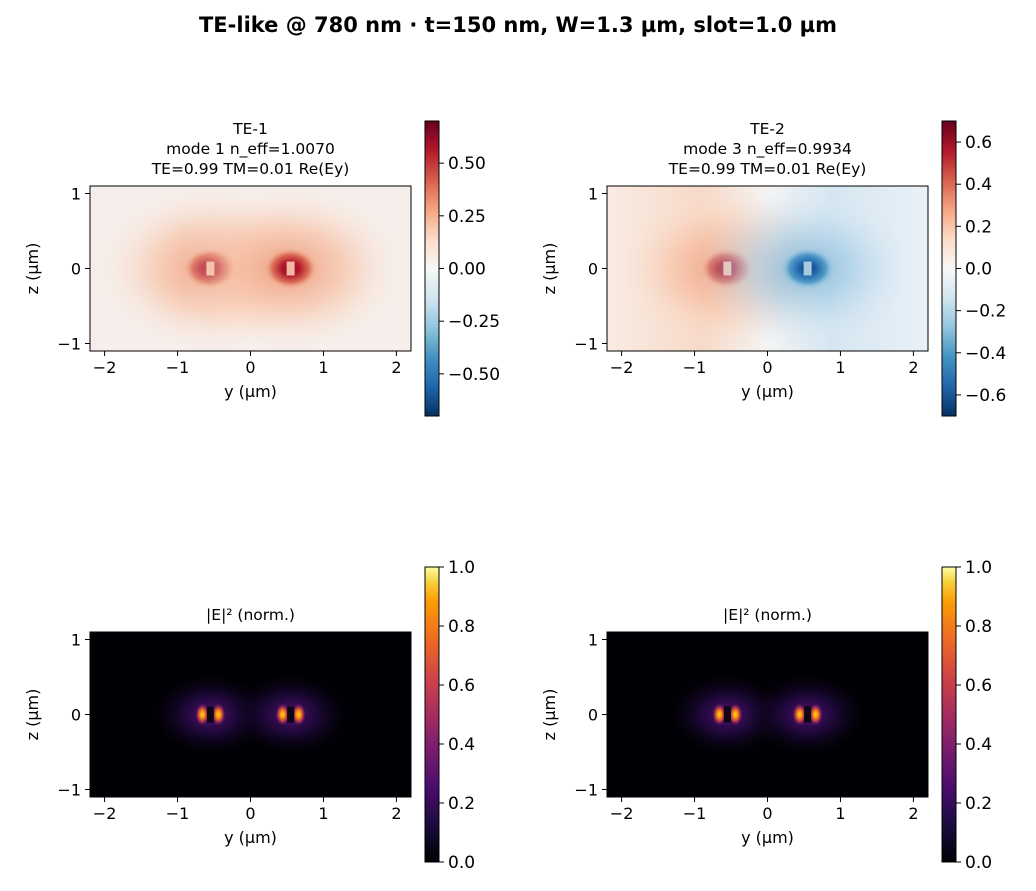  What do you see at coordinates (767, 129) in the screenshot?
I see `panel-title-line: TE-2` at bounding box center [767, 129].